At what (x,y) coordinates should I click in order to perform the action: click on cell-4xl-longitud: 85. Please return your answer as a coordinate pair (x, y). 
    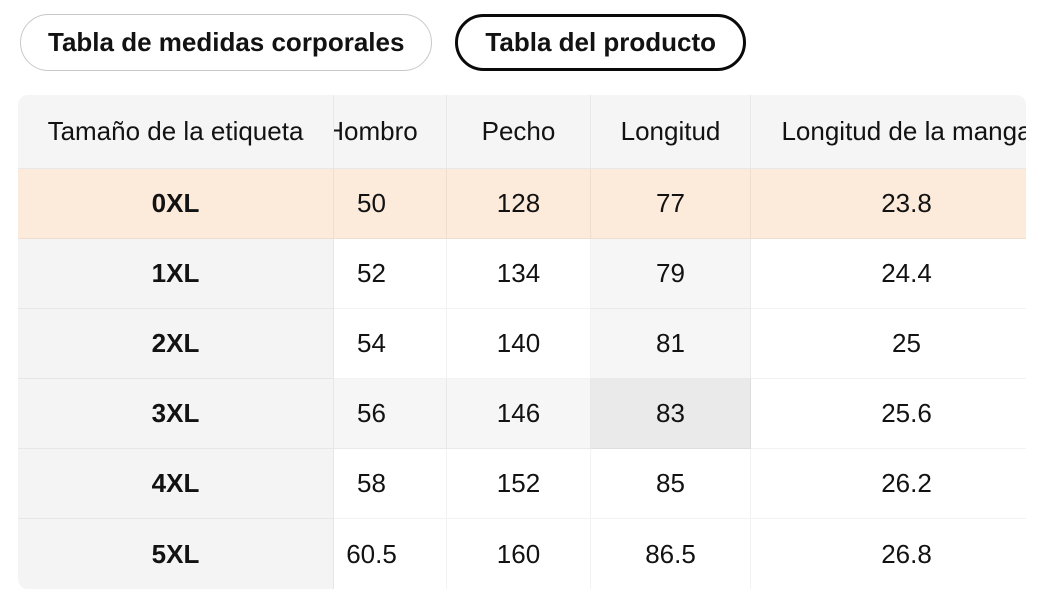
    Looking at the image, I should click on (671, 484).